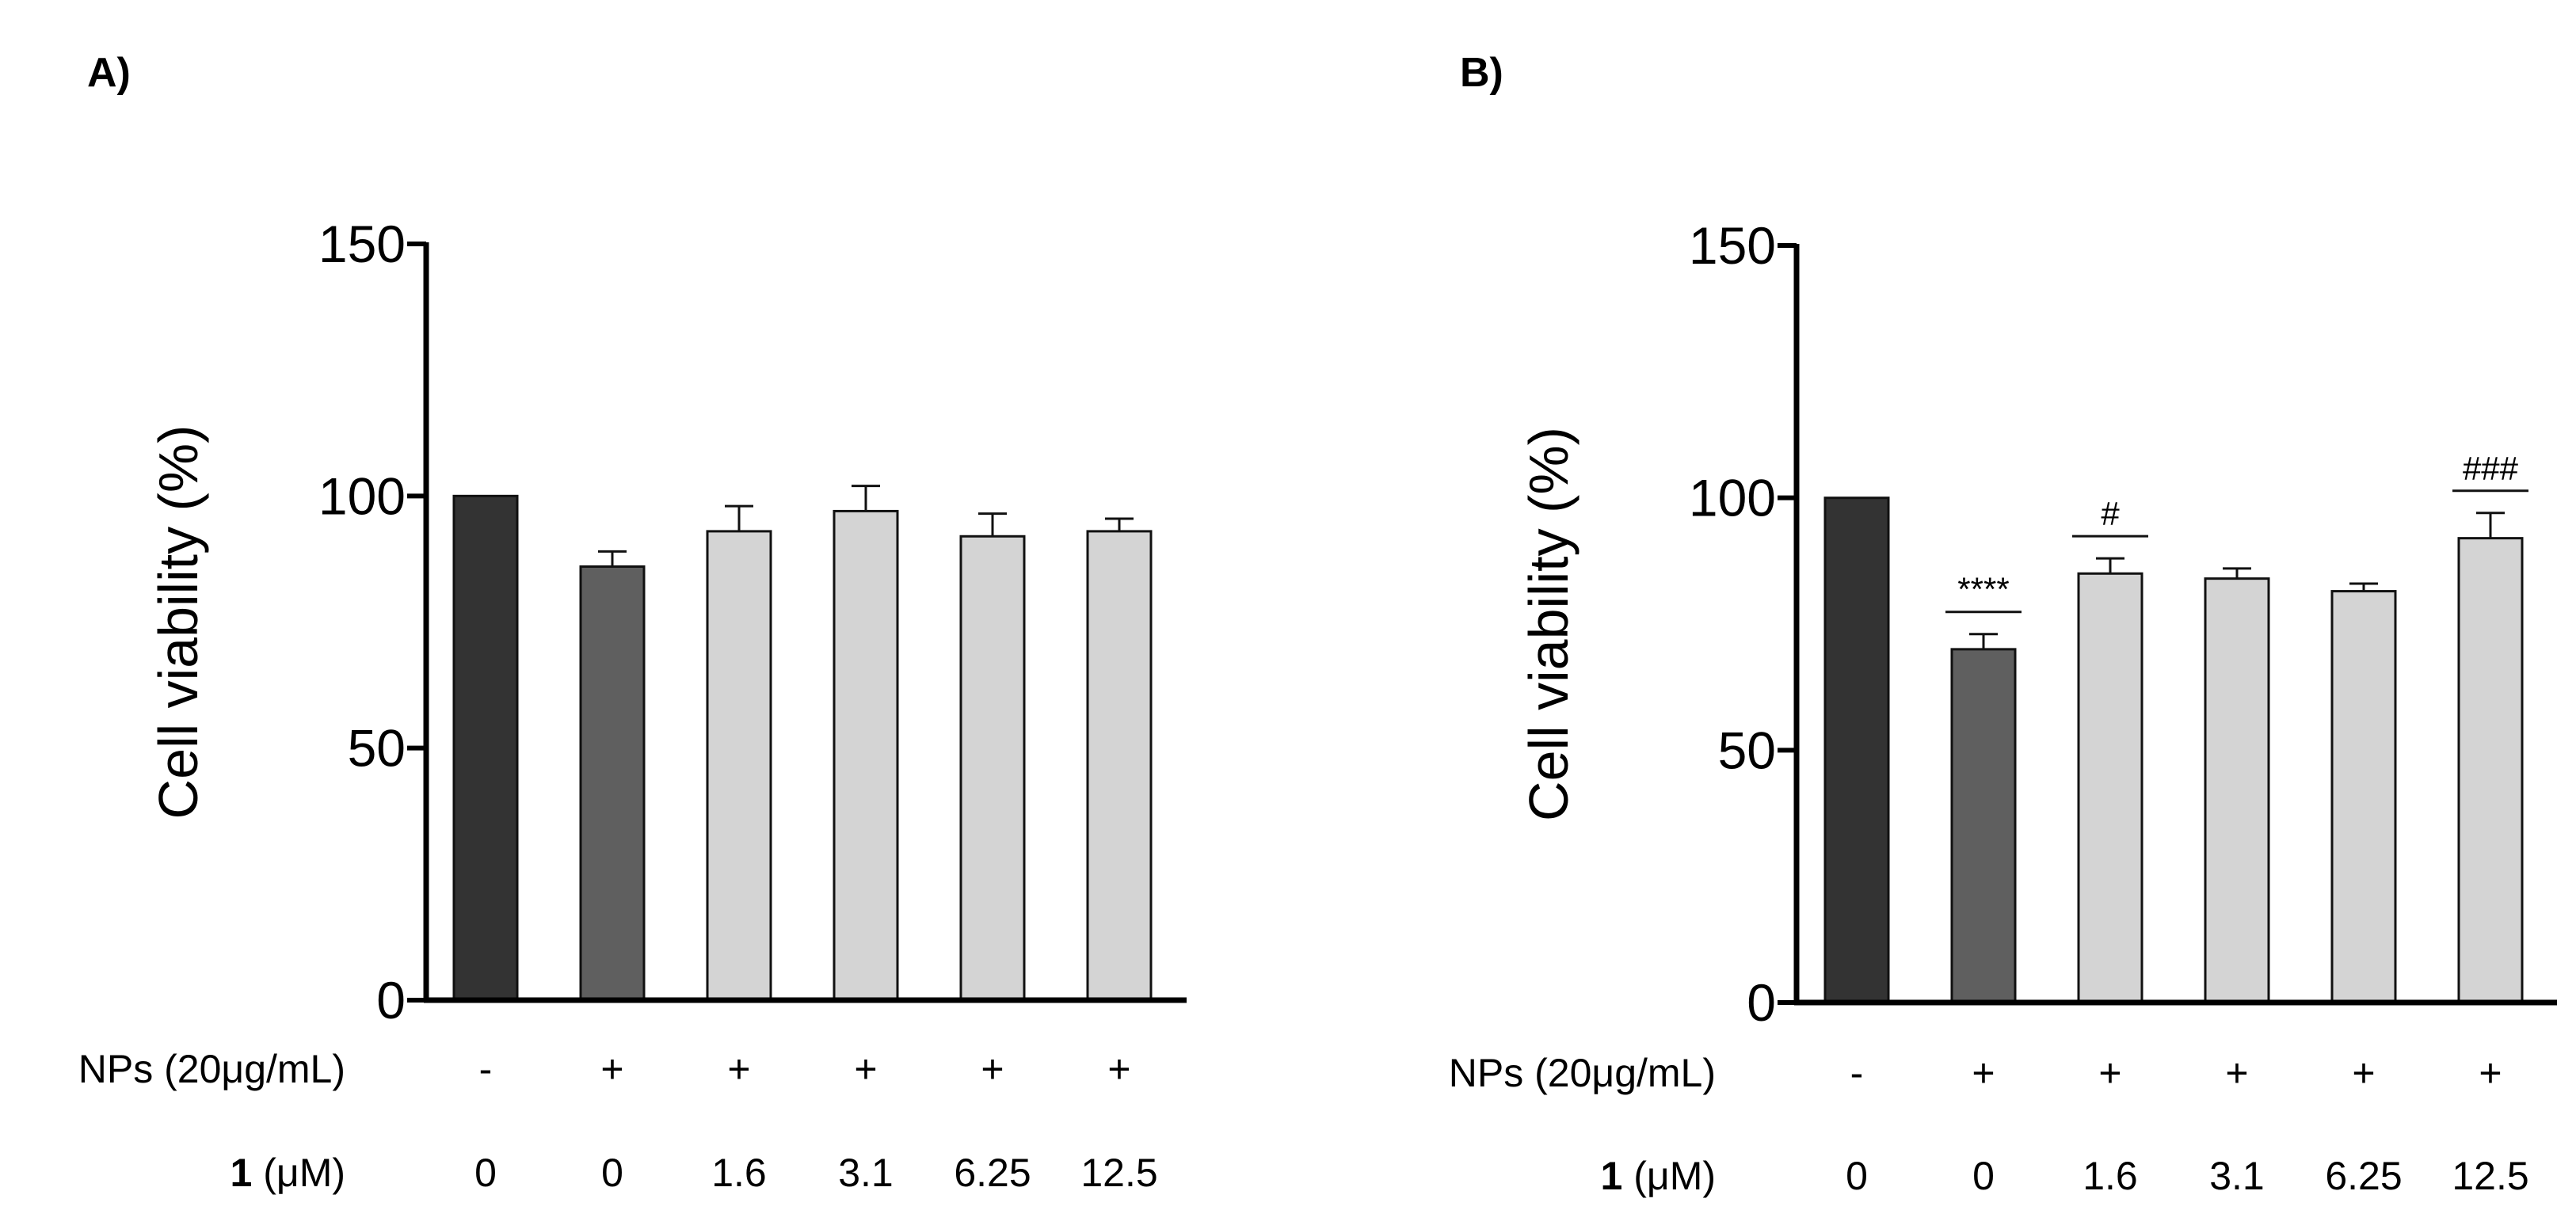  What do you see at coordinates (1482, 73) in the screenshot?
I see `panel-label: B)` at bounding box center [1482, 73].